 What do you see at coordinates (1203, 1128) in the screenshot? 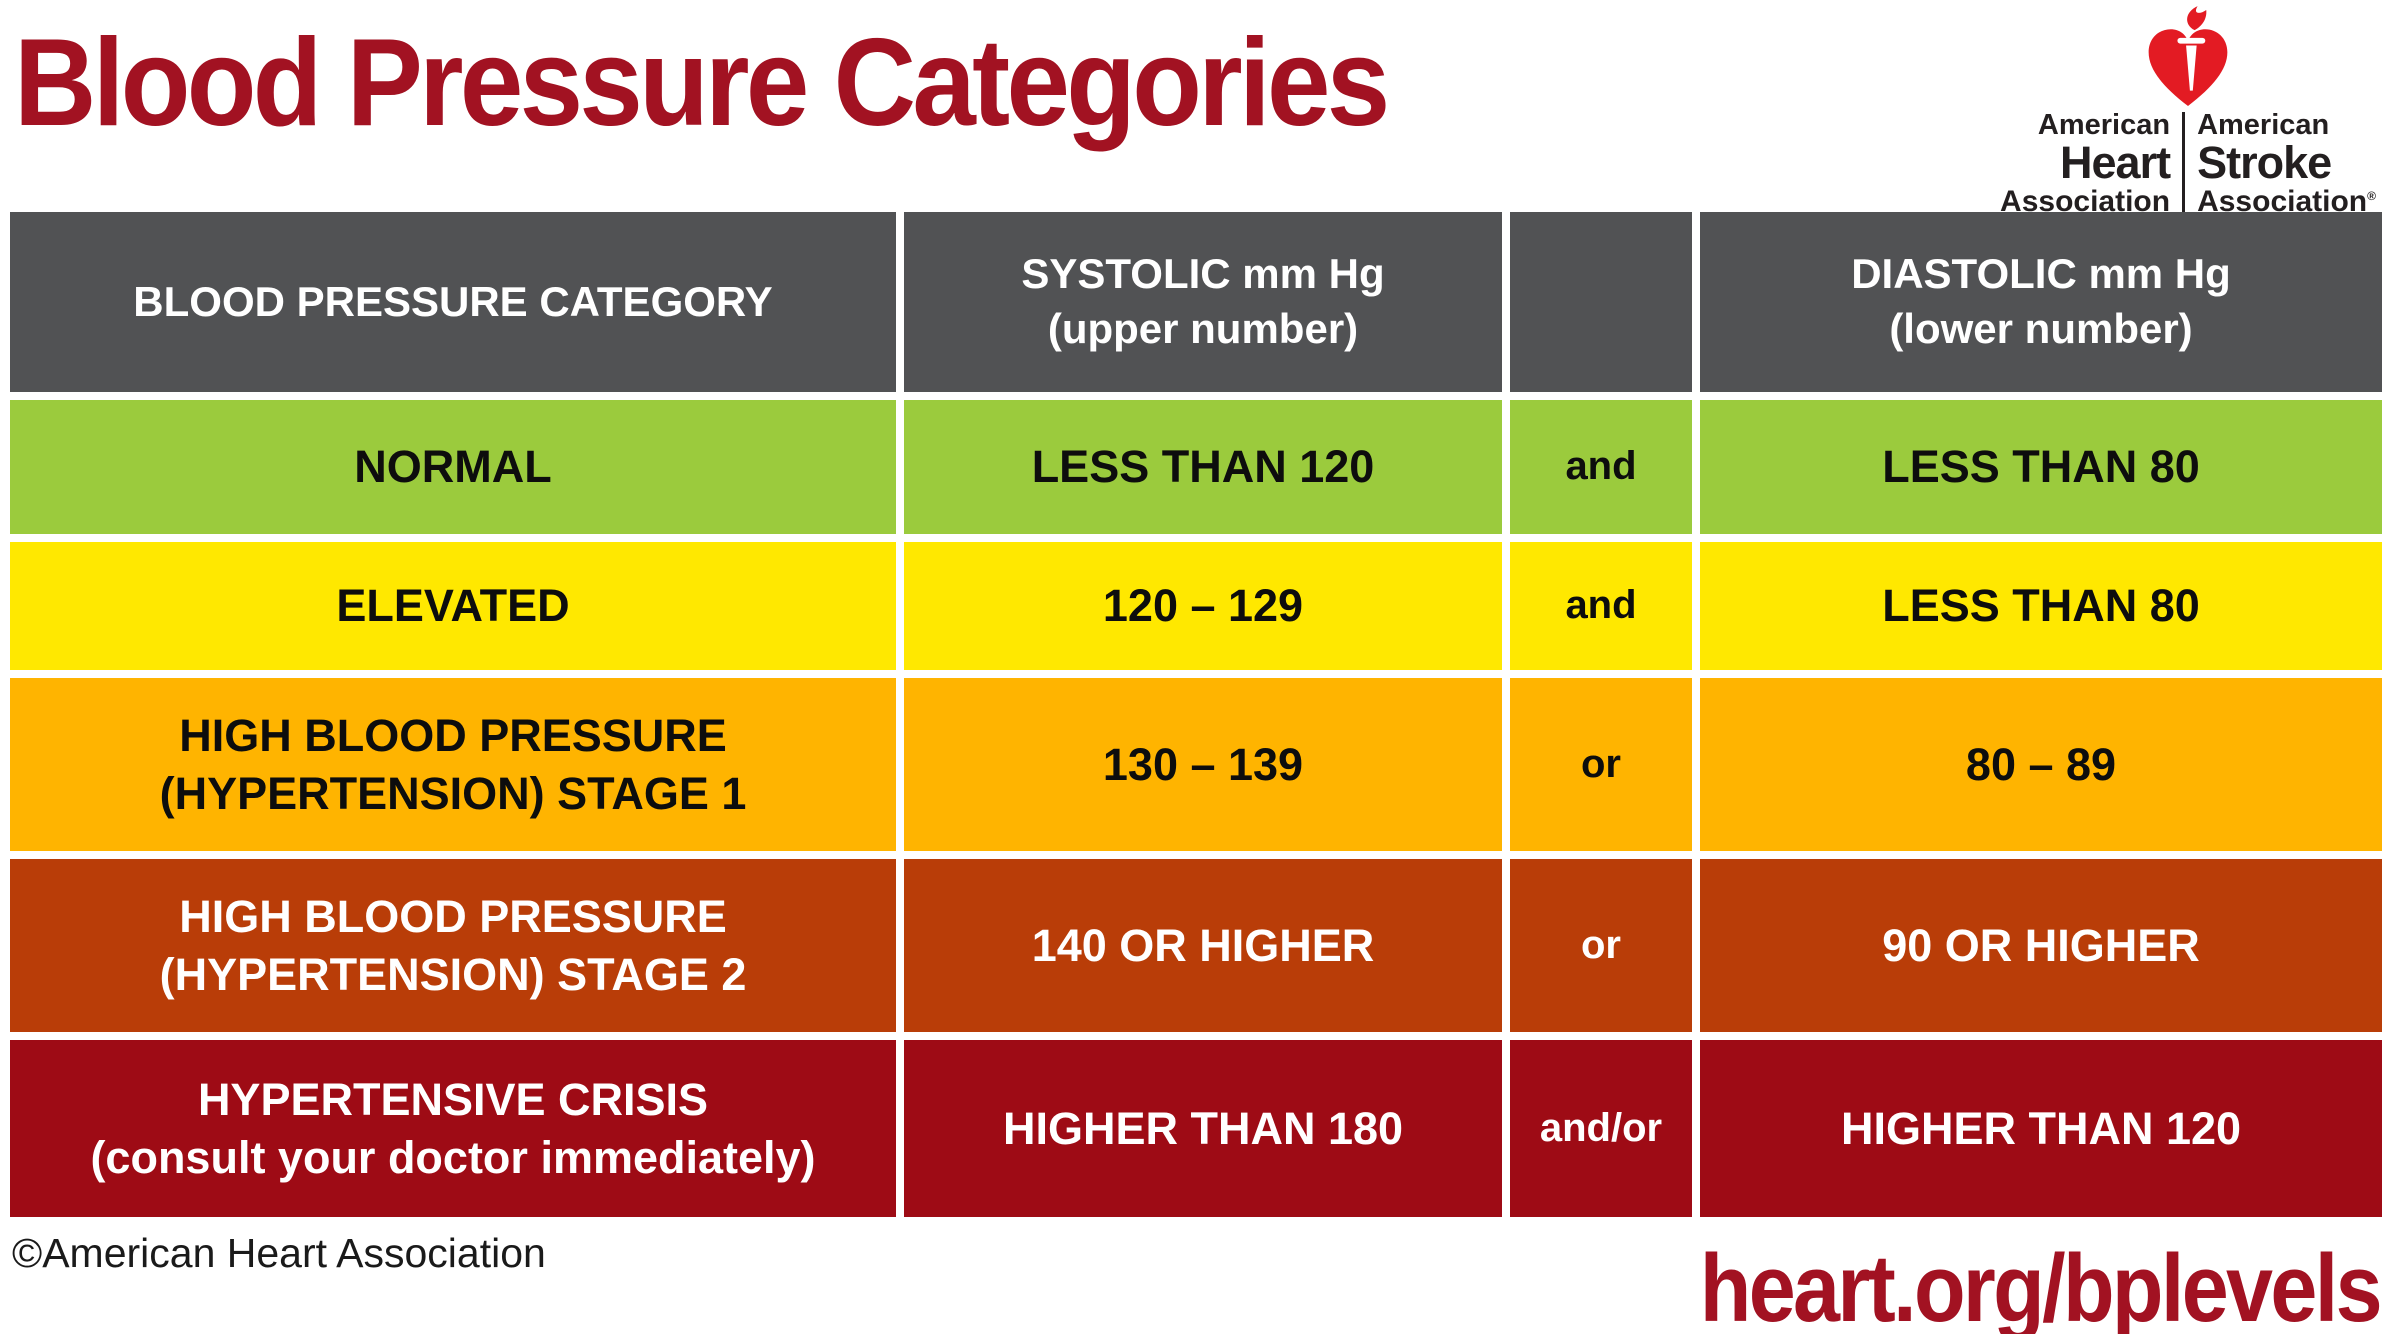
I see `row-crisis-systolic: HIGHER THAN 180` at bounding box center [1203, 1128].